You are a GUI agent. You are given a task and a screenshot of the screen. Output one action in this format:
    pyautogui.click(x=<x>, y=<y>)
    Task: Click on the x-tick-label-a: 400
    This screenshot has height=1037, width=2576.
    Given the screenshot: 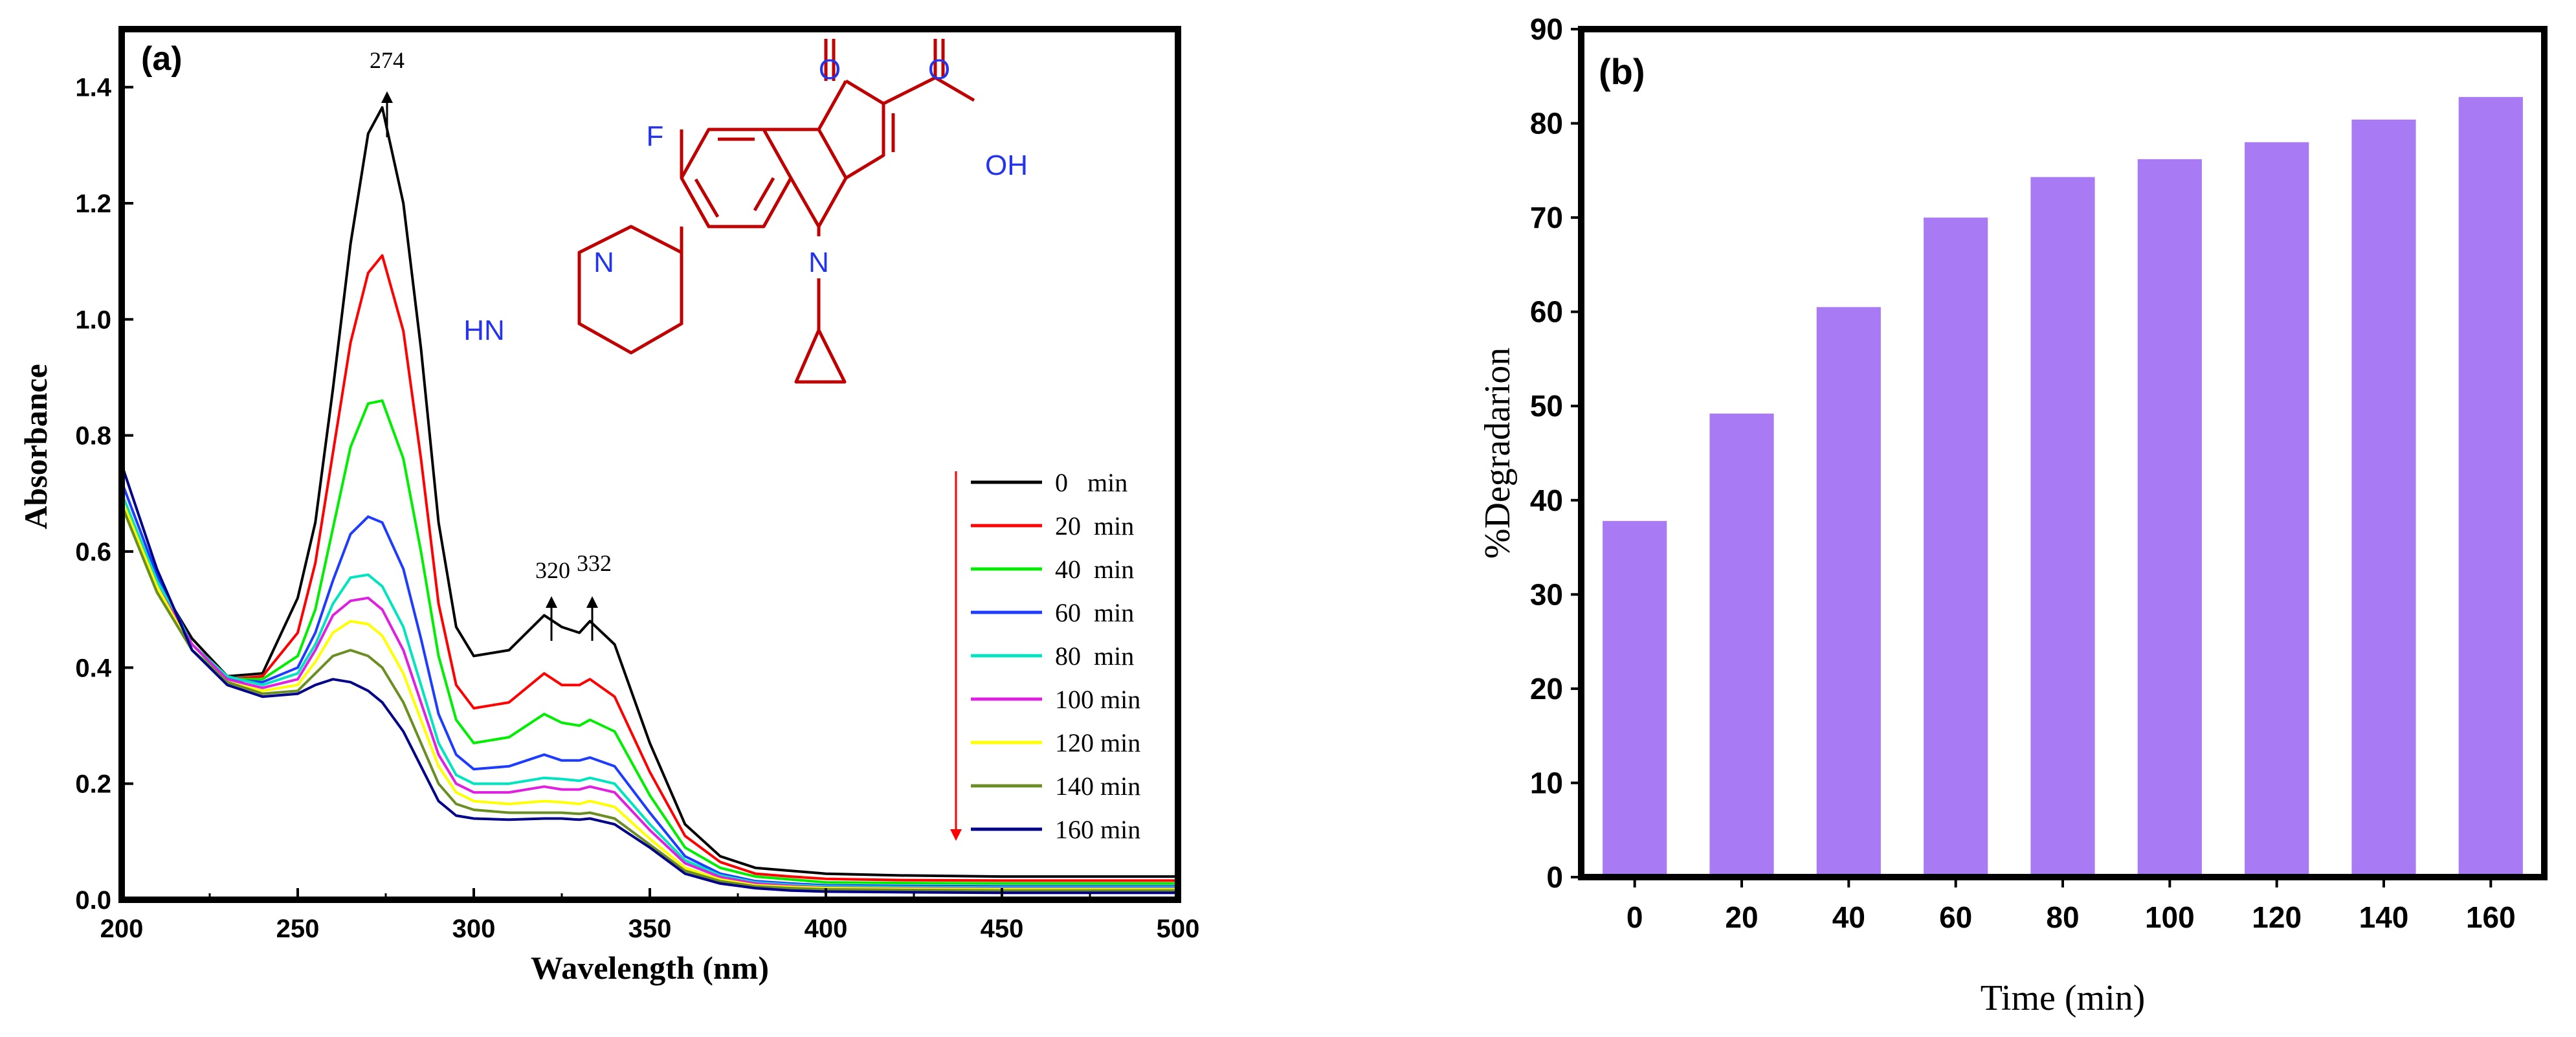 What is the action you would take?
    pyautogui.click(x=826, y=929)
    